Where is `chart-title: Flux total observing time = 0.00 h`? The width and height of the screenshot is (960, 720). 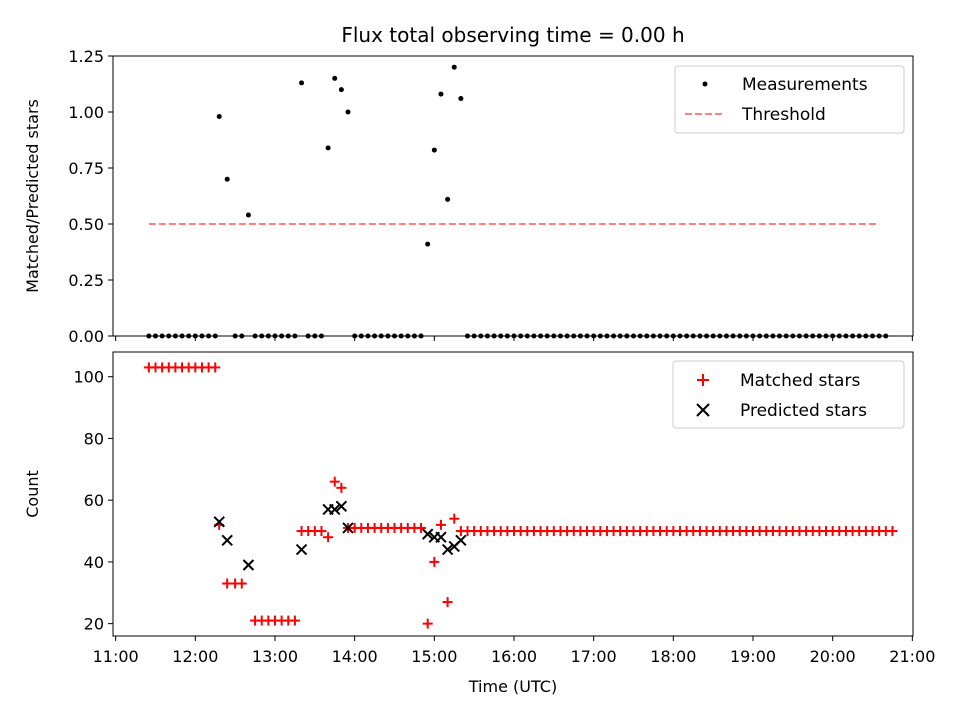
chart-title: Flux total observing time = 0.00 h is located at coordinates (512, 35).